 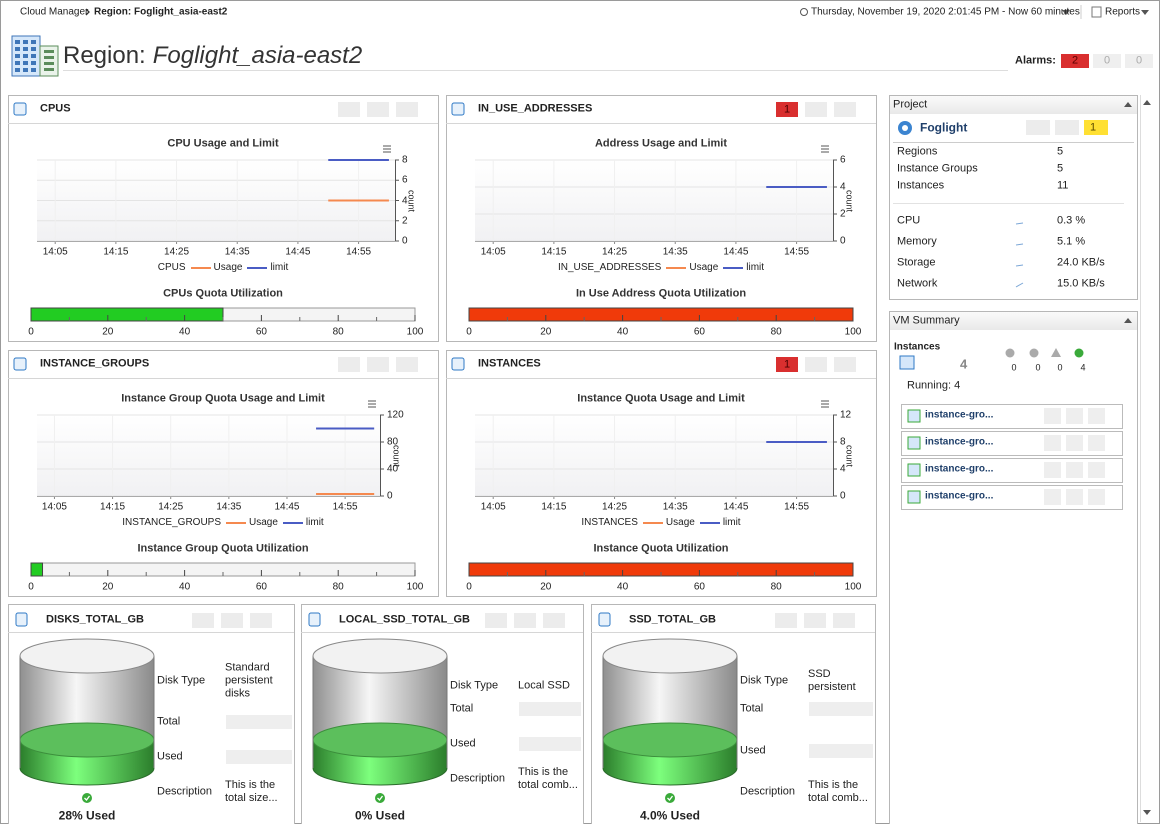 What do you see at coordinates (661, 522) in the screenshot?
I see `legend: INSTANCES Usage limit` at bounding box center [661, 522].